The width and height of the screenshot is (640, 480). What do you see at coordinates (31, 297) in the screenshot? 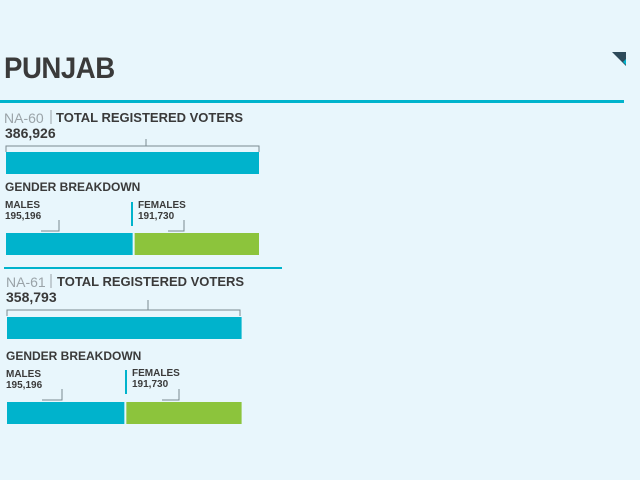
I see `total-value: 358,793` at bounding box center [31, 297].